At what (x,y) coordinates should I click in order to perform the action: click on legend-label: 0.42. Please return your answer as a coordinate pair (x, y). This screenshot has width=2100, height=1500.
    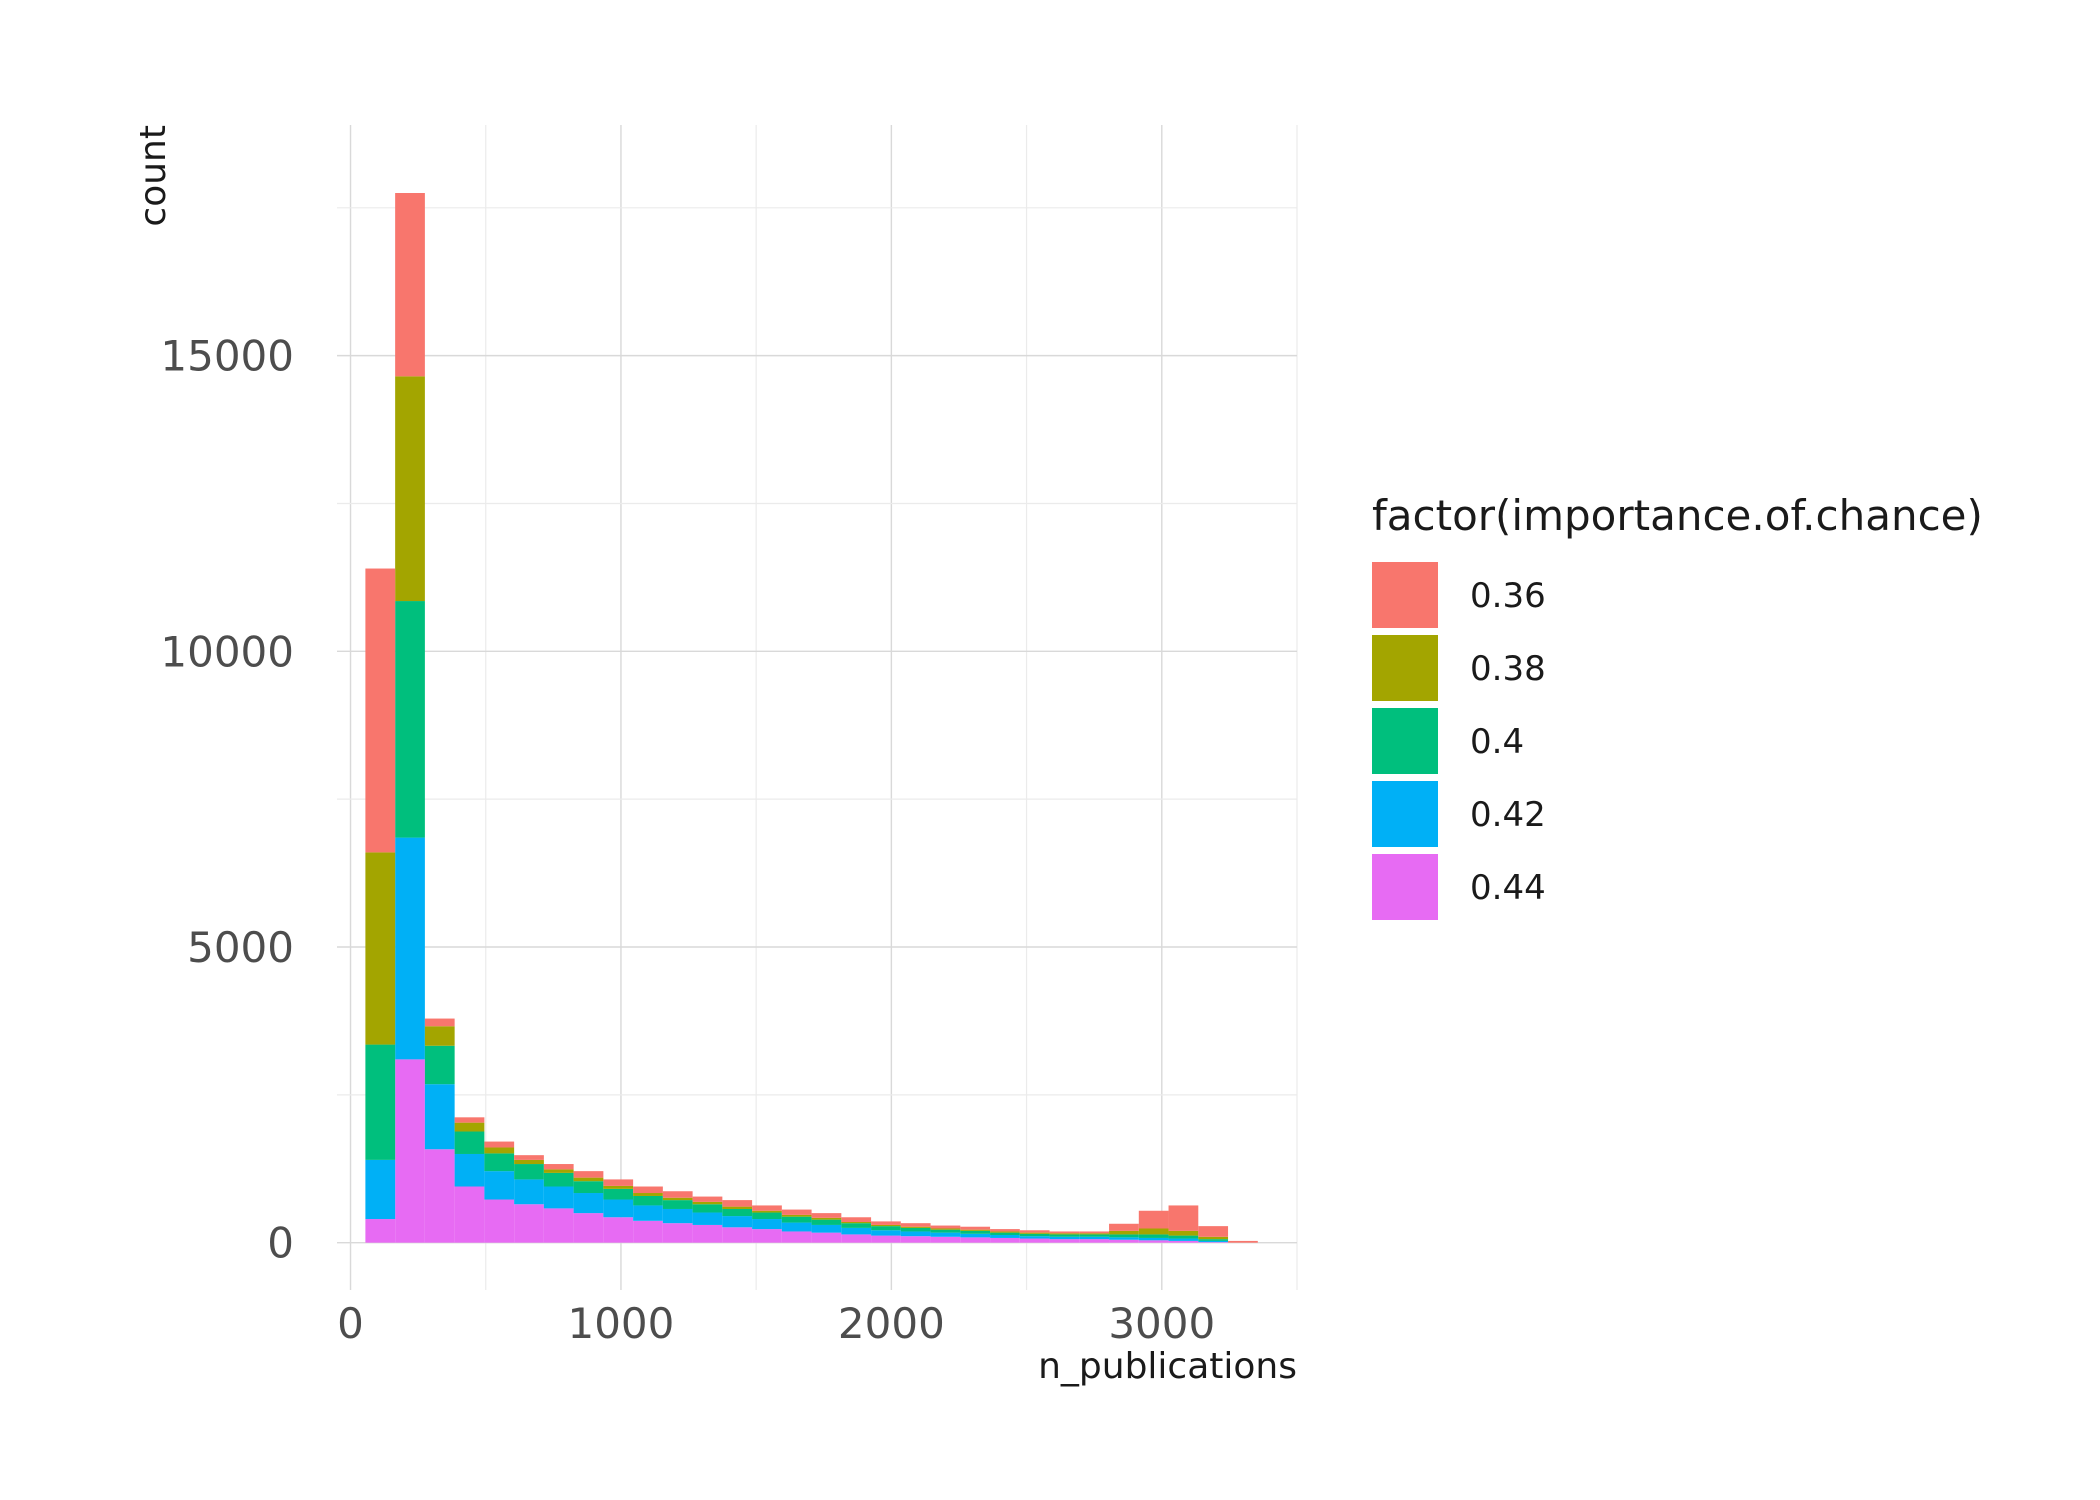
    Looking at the image, I should click on (1508, 815).